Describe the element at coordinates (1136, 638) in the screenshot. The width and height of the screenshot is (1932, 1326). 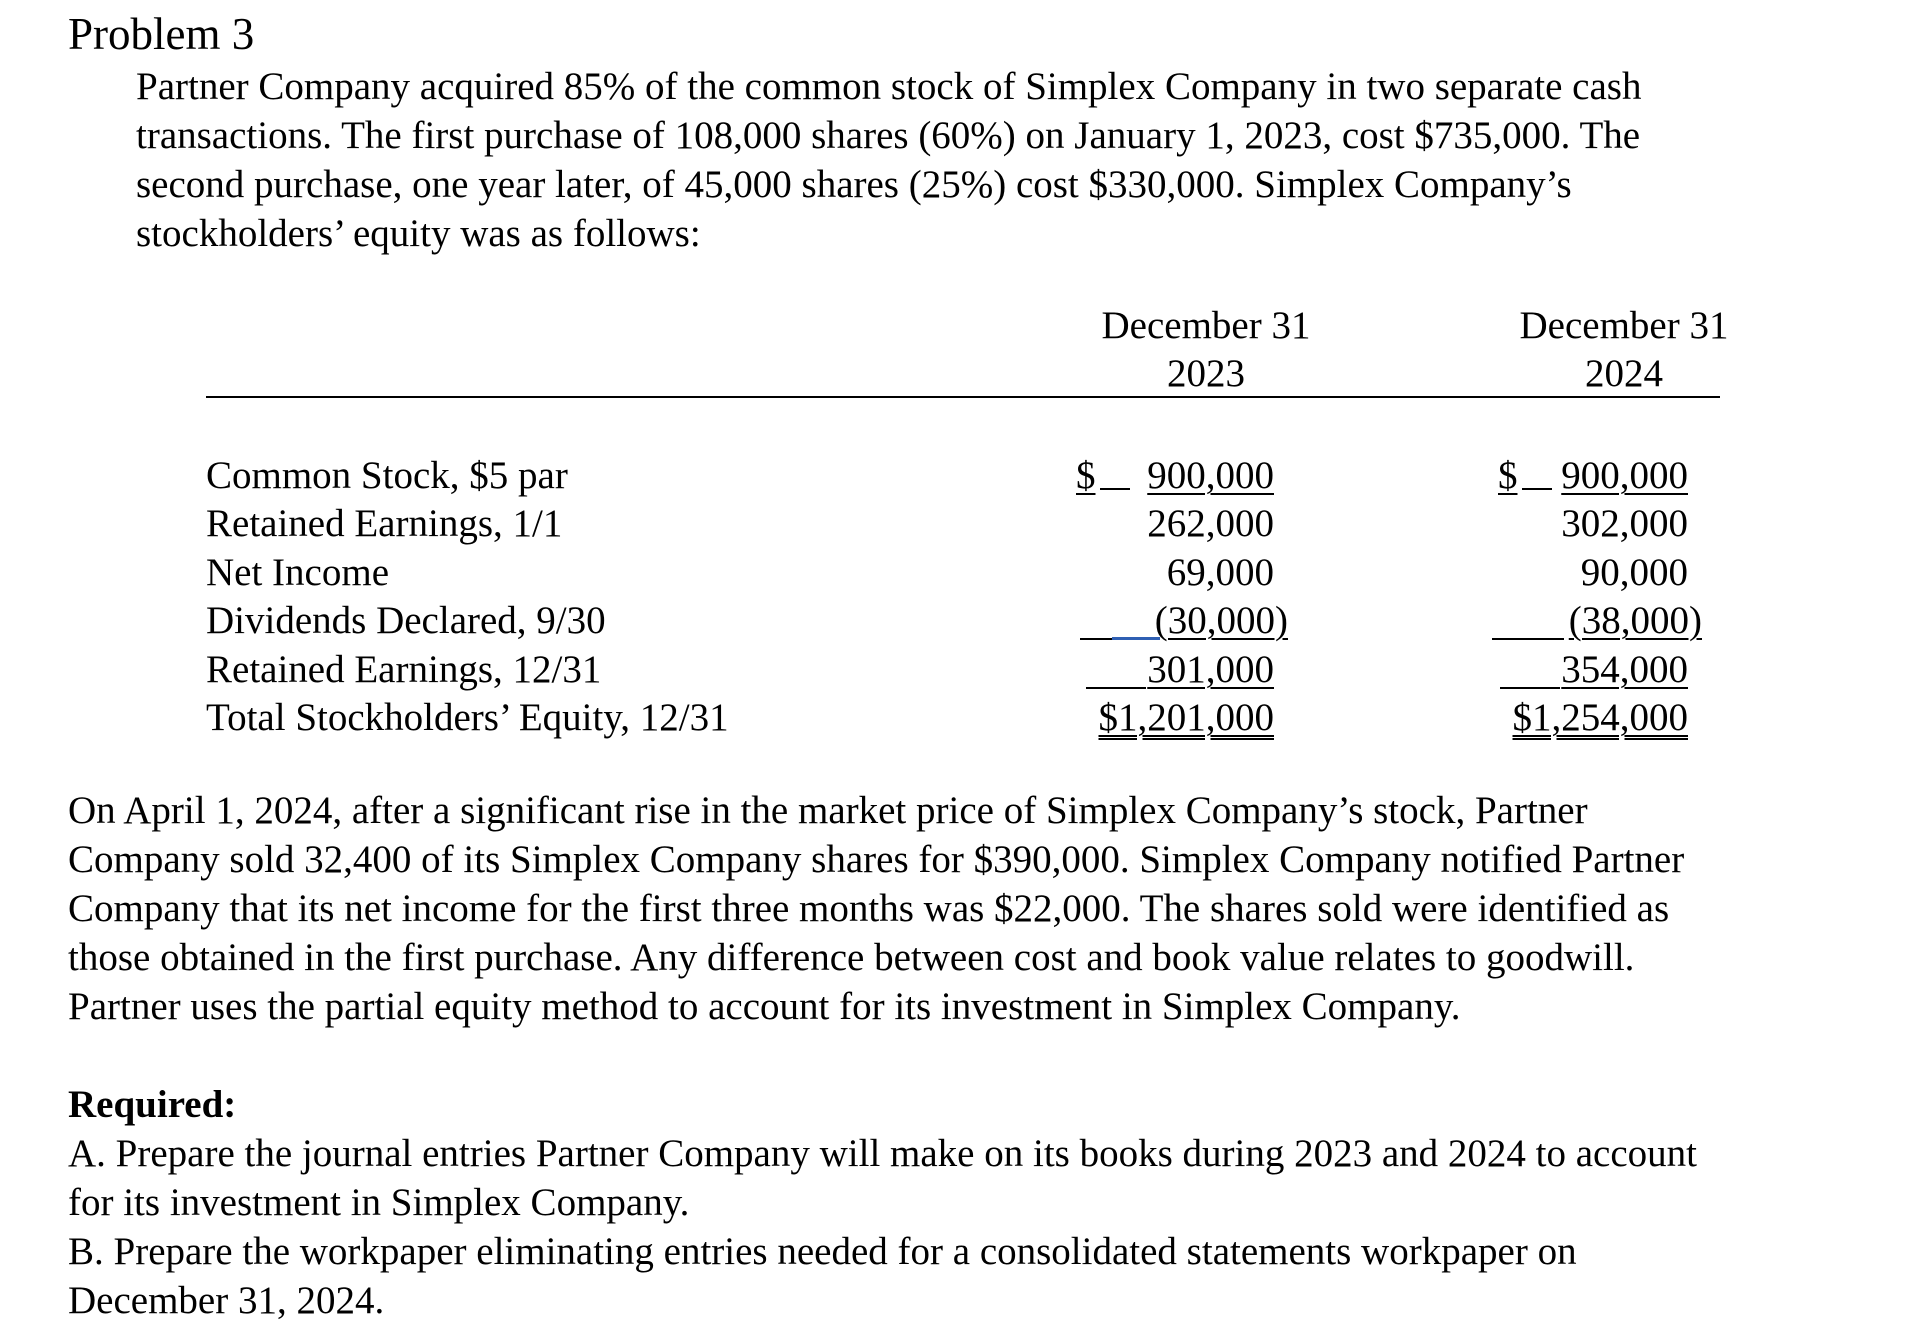
I see `col1-dividends-rule-accent` at that location.